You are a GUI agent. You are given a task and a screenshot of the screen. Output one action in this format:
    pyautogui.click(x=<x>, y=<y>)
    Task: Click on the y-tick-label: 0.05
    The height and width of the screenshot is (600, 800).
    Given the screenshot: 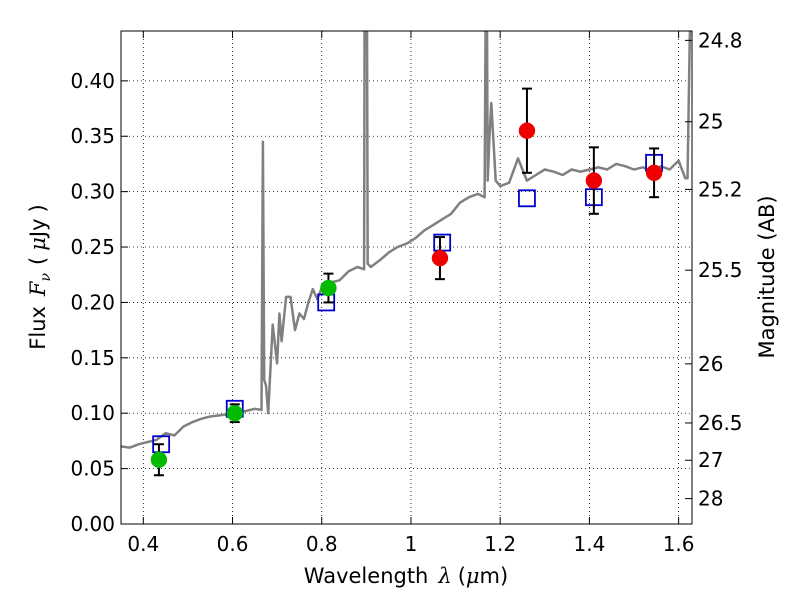 What is the action you would take?
    pyautogui.click(x=92, y=469)
    